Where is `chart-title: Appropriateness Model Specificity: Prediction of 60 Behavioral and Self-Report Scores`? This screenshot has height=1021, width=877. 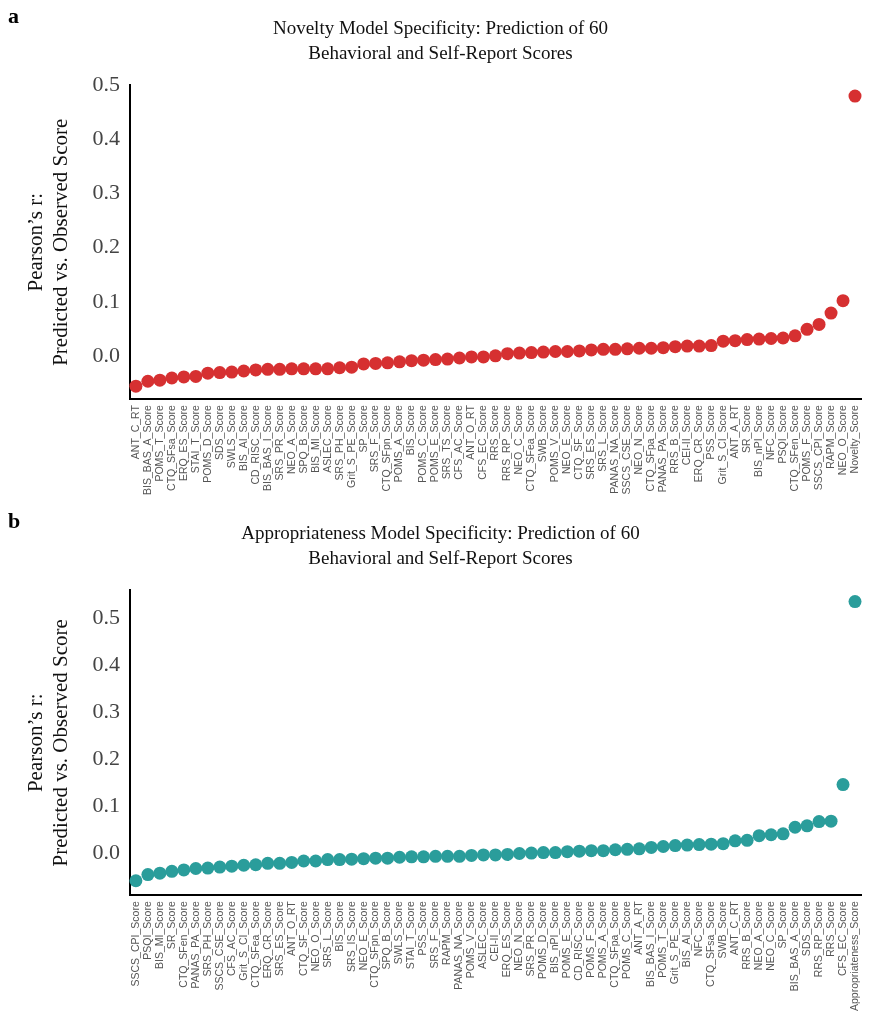
chart-title: Appropriateness Model Specificity: Prediction of 60 Behavioral and Self-Report Scores is located at coordinates (440, 545).